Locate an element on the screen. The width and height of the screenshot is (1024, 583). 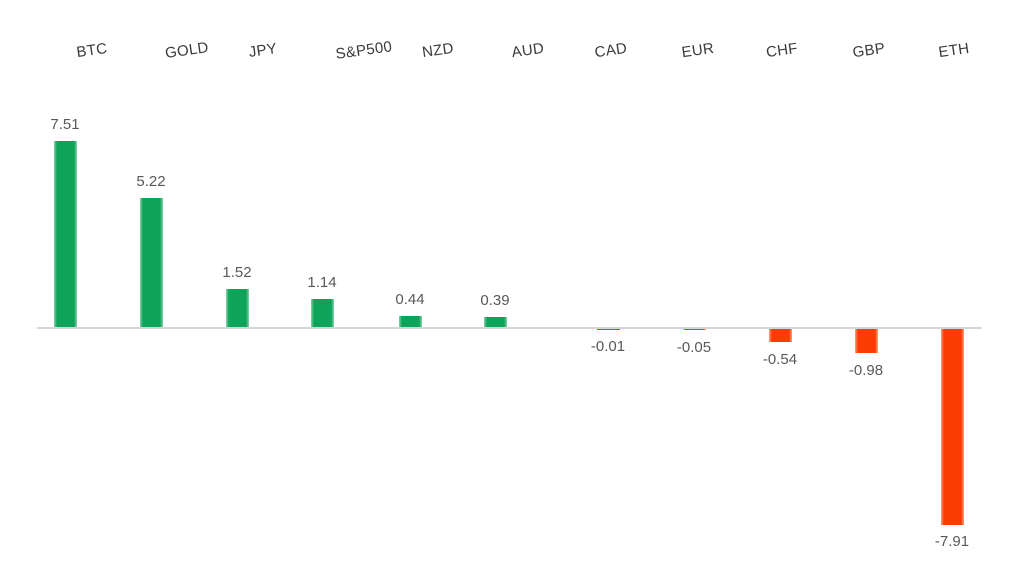
category-label-AUD: AUD is located at coordinates (528, 50).